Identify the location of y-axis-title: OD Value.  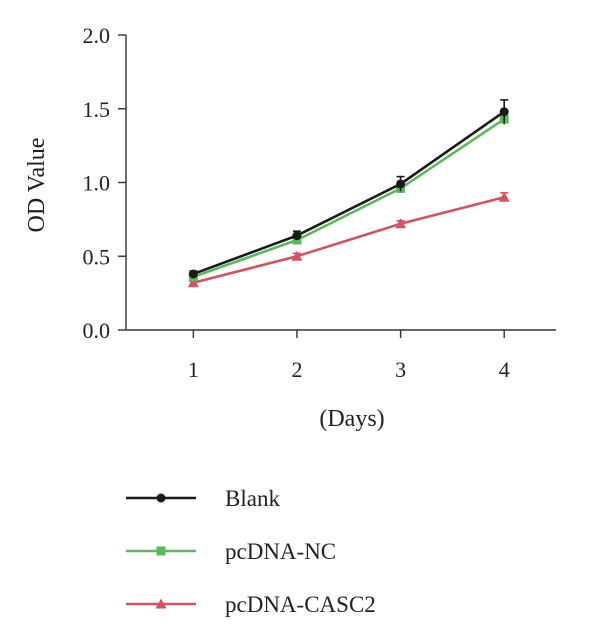
(37, 185).